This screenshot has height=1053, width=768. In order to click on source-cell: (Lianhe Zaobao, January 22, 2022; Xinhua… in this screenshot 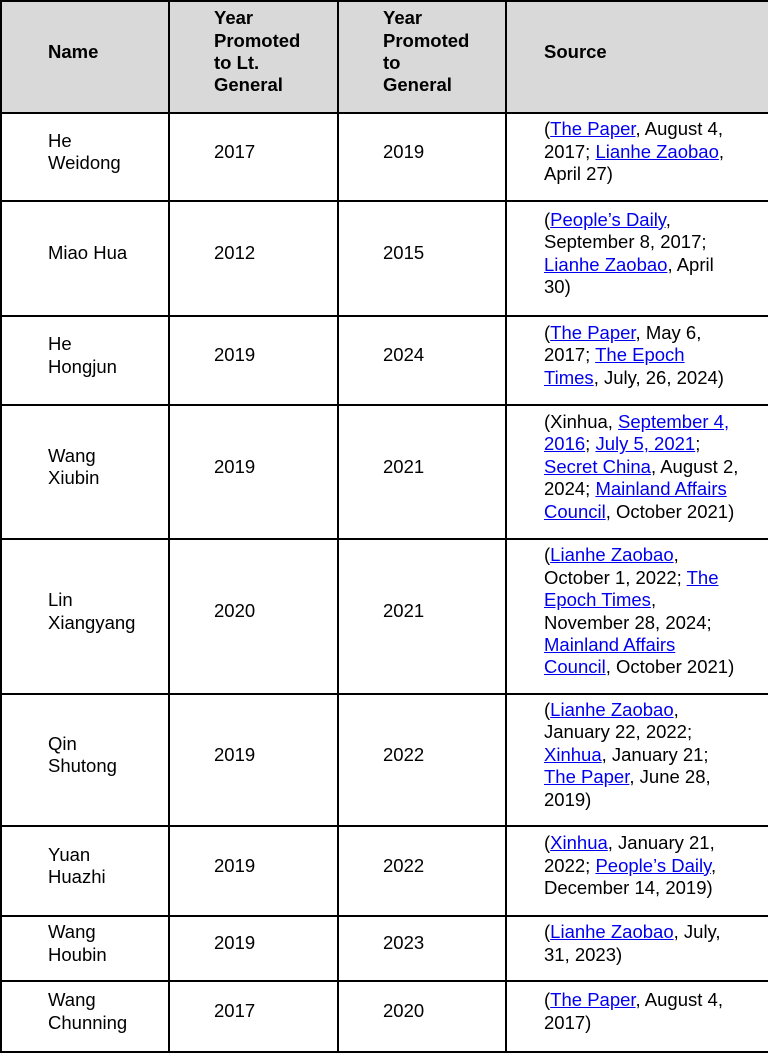, I will do `click(636, 760)`.